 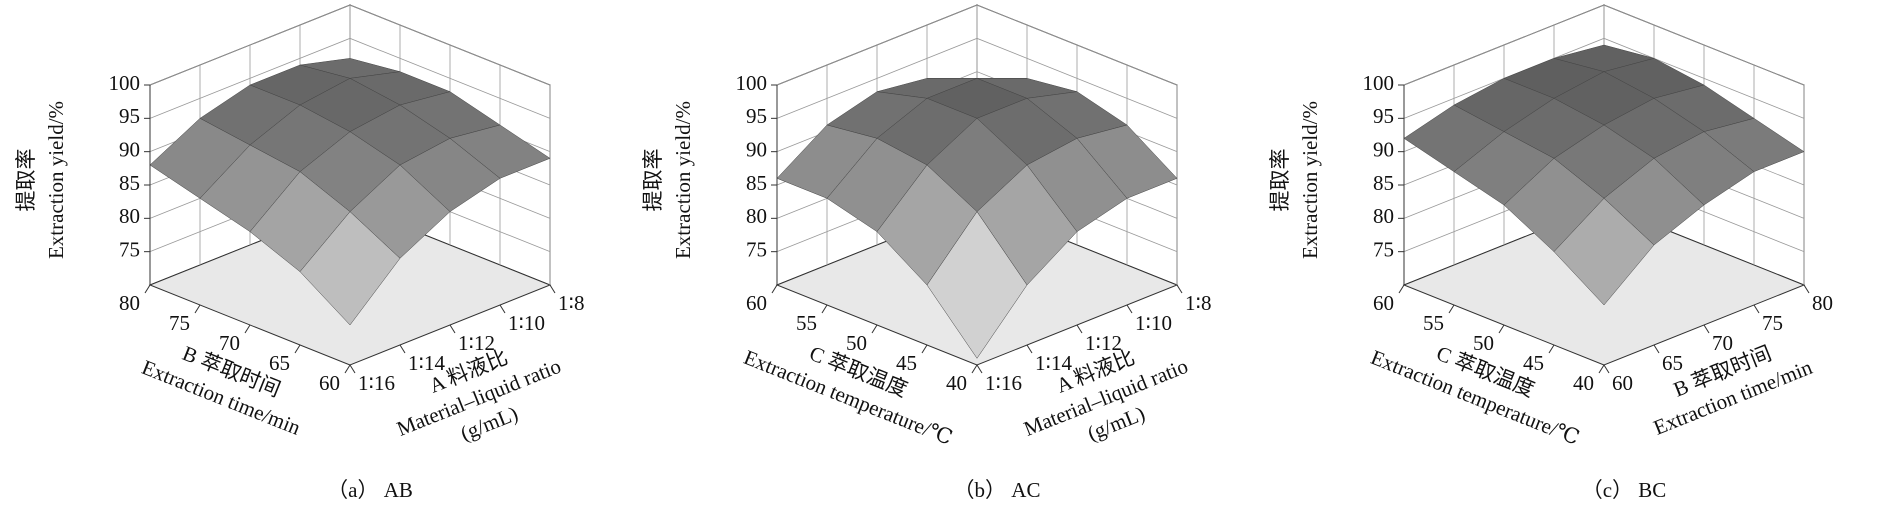 What do you see at coordinates (1772, 323) in the screenshot?
I see `y-tick-label: 75` at bounding box center [1772, 323].